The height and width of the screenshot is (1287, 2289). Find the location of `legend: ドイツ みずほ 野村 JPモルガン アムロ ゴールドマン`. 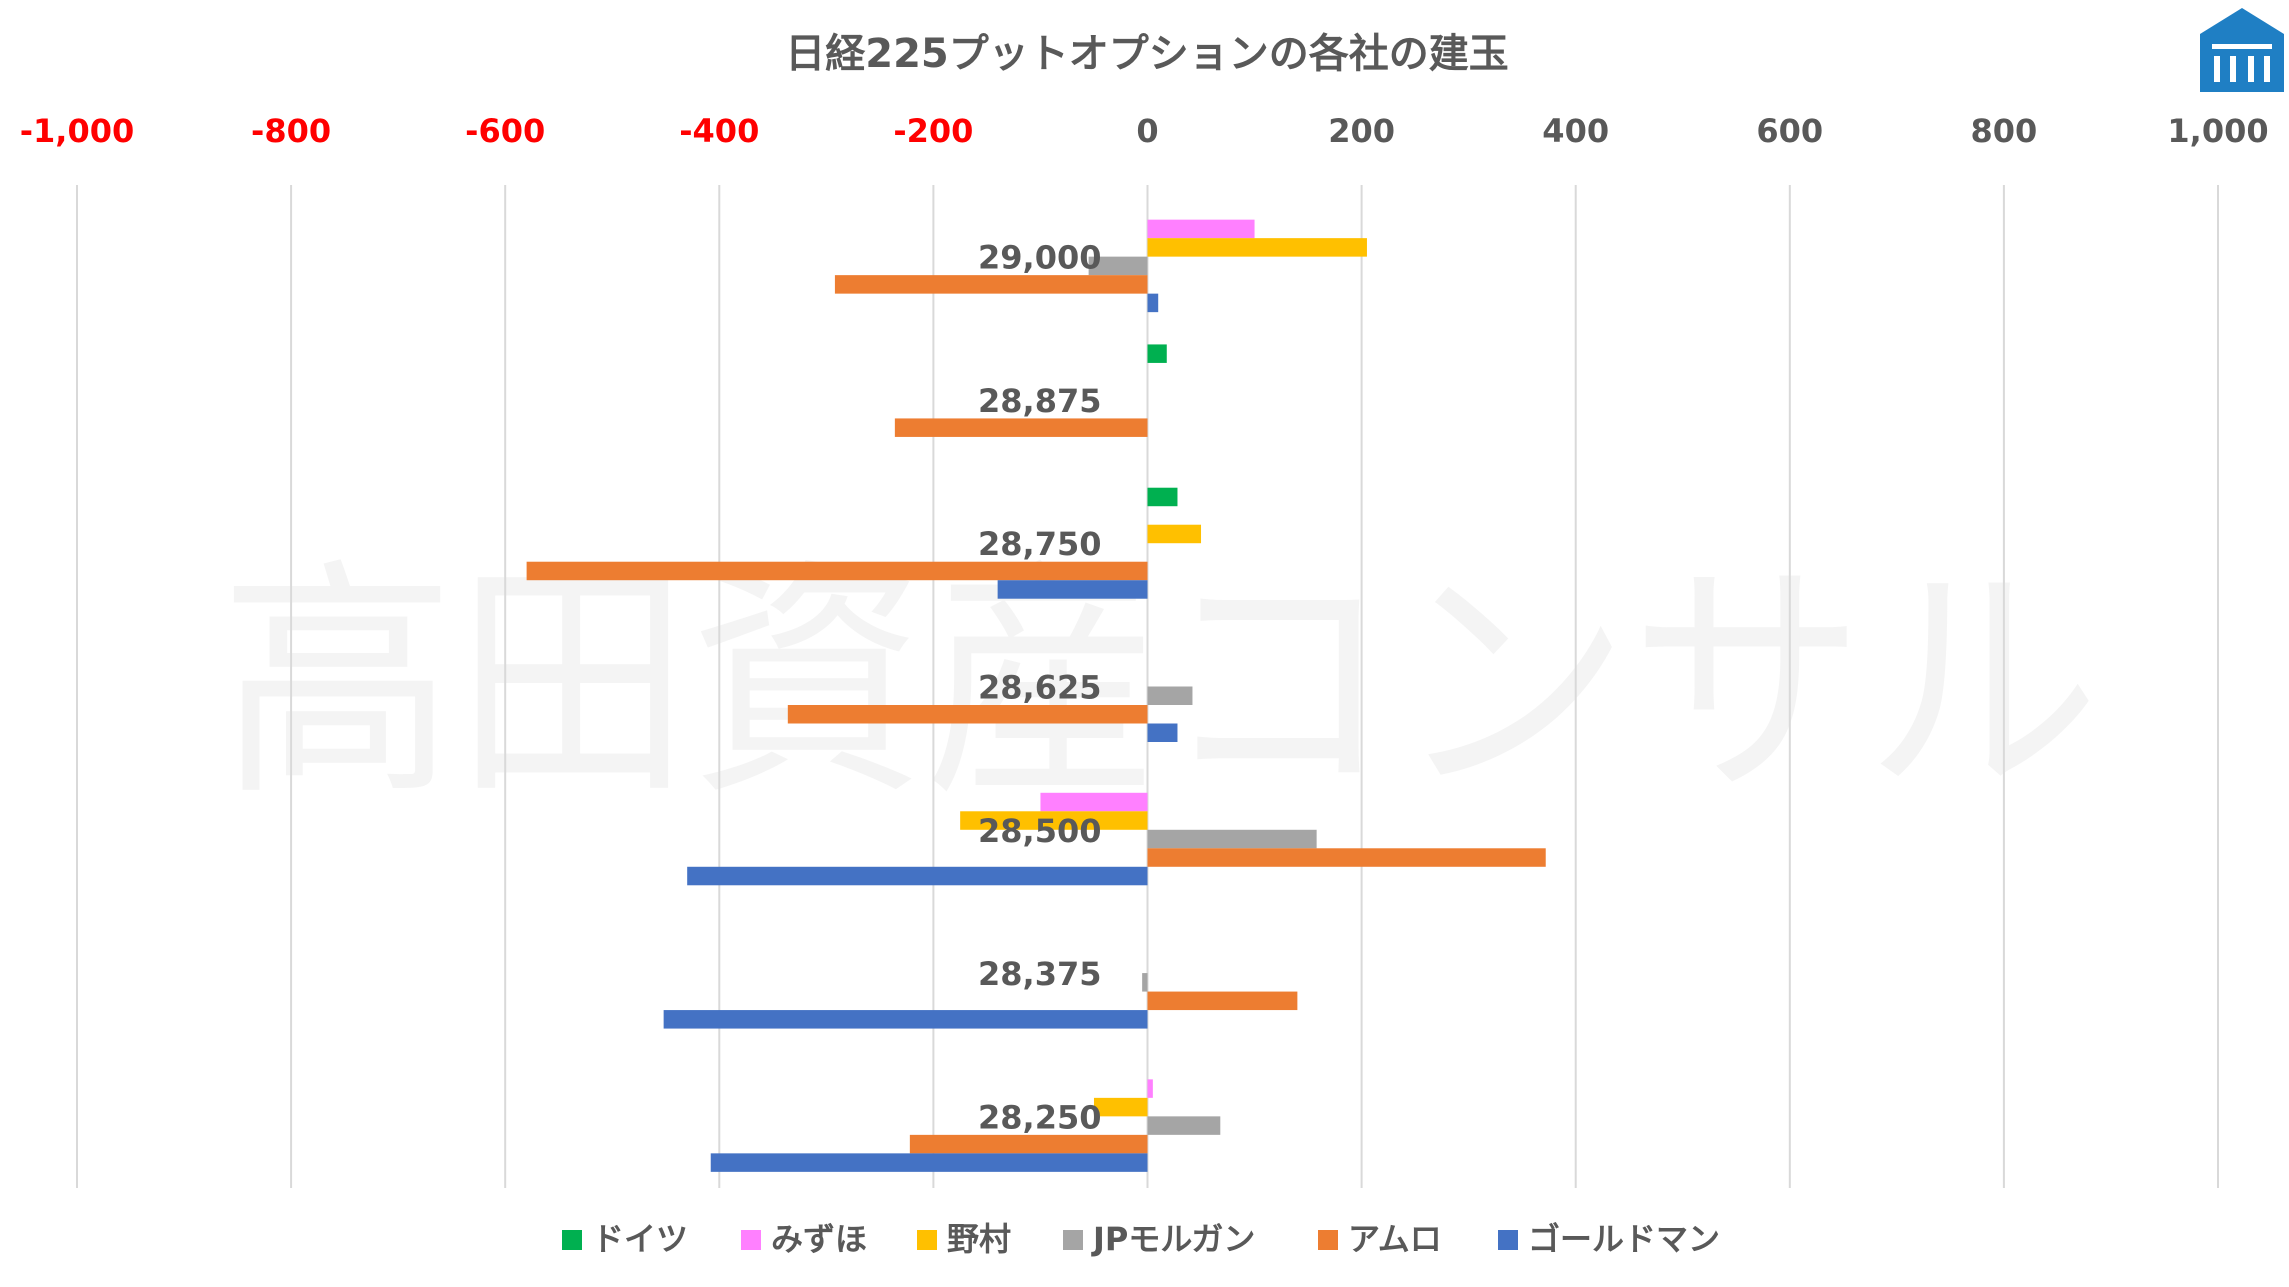

legend: ドイツ みずほ 野村 JPモルガン アムロ ゴールドマン is located at coordinates (1141, 1239).